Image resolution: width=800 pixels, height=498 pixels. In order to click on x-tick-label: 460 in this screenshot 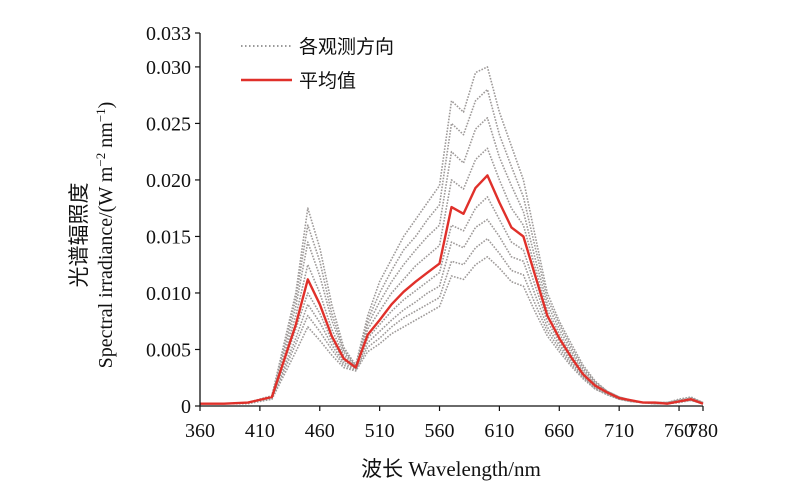, I will do `click(320, 431)`.